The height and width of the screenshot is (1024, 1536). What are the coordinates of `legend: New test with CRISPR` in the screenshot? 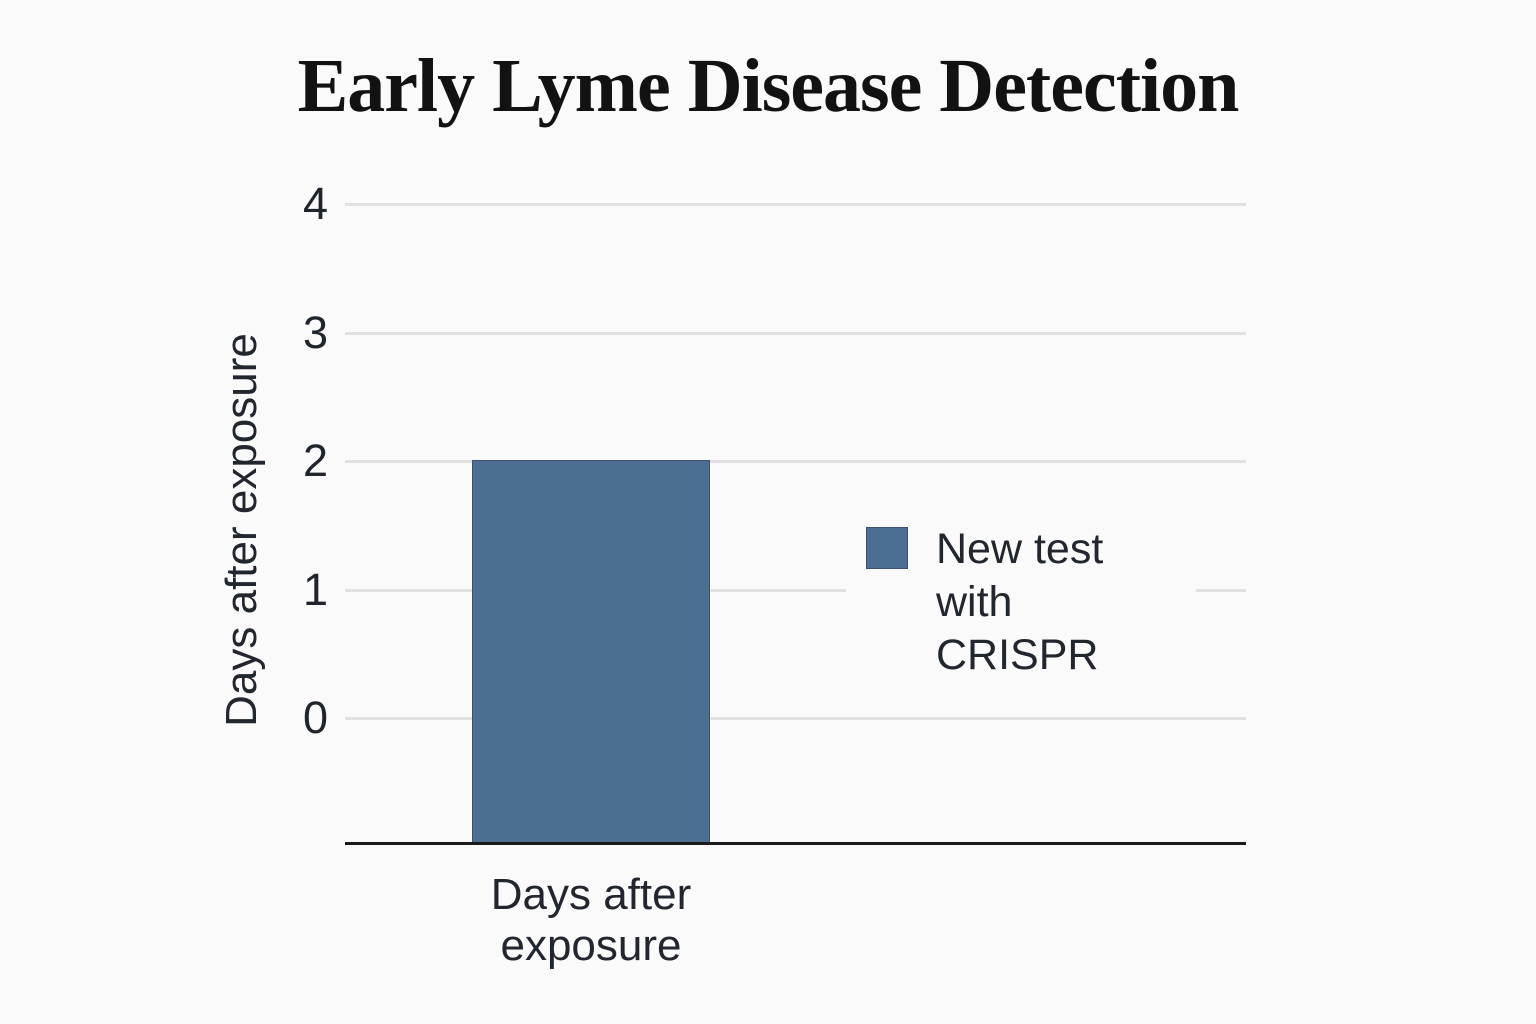 It's located at (1021, 602).